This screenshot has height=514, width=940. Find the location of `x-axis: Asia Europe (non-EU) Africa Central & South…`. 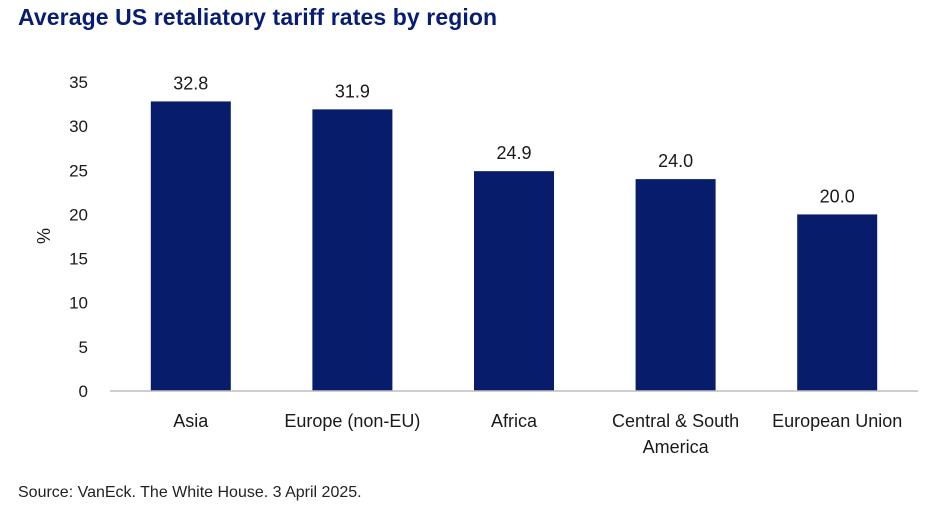

x-axis: Asia Europe (non-EU) Africa Central & South… is located at coordinates (514, 423).